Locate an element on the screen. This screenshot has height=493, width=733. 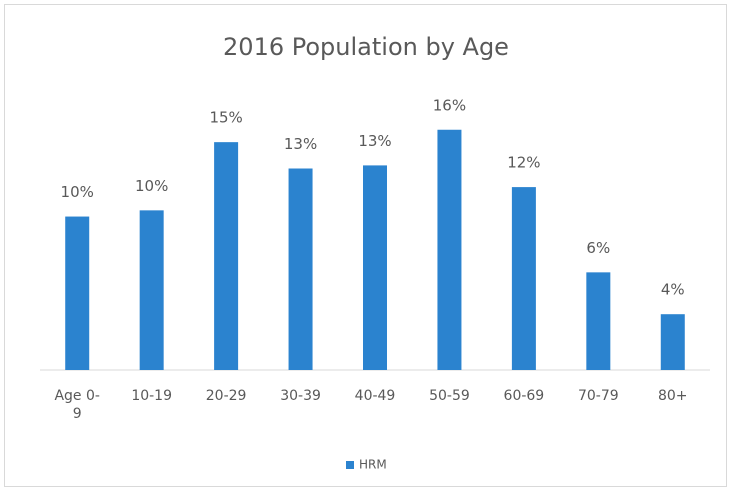
data-label: 6% is located at coordinates (598, 248).